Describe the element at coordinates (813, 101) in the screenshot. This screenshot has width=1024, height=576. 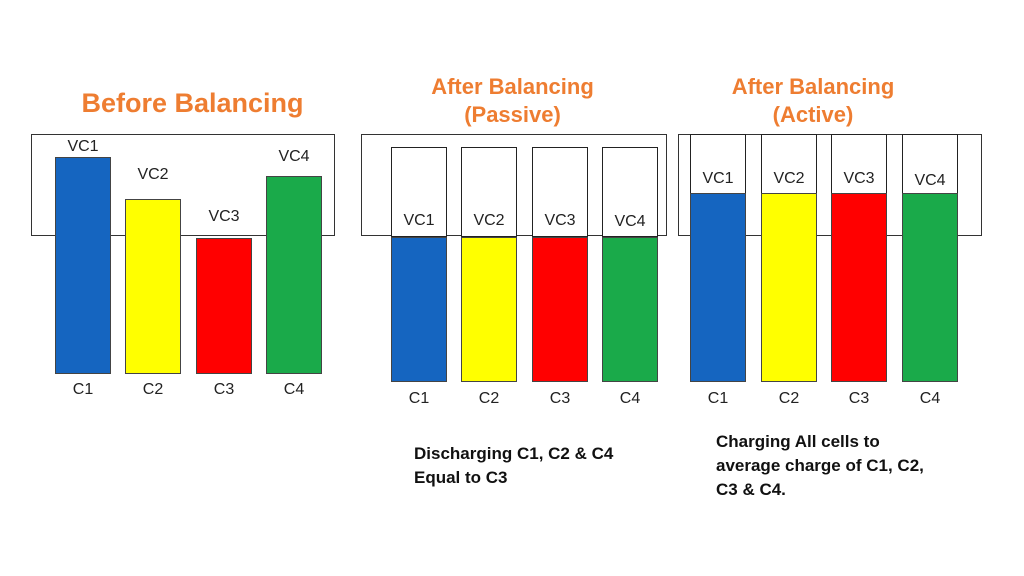
I see `active-title: After Balancing (Active)` at that location.